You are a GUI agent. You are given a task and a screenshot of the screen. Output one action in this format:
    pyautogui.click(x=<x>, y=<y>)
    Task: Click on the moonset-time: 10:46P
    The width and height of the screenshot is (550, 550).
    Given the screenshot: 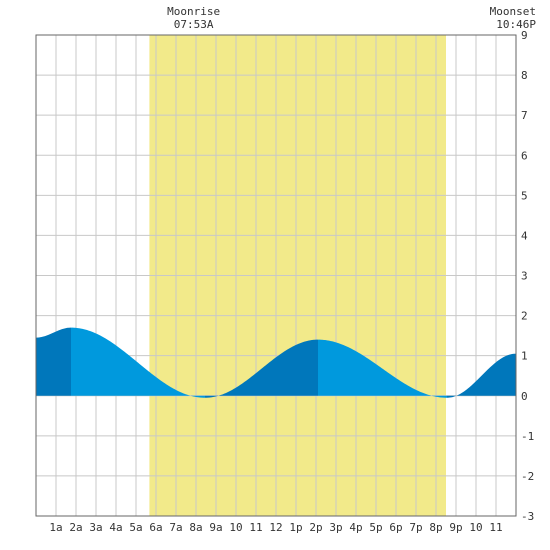 What is the action you would take?
    pyautogui.click(x=516, y=24)
    